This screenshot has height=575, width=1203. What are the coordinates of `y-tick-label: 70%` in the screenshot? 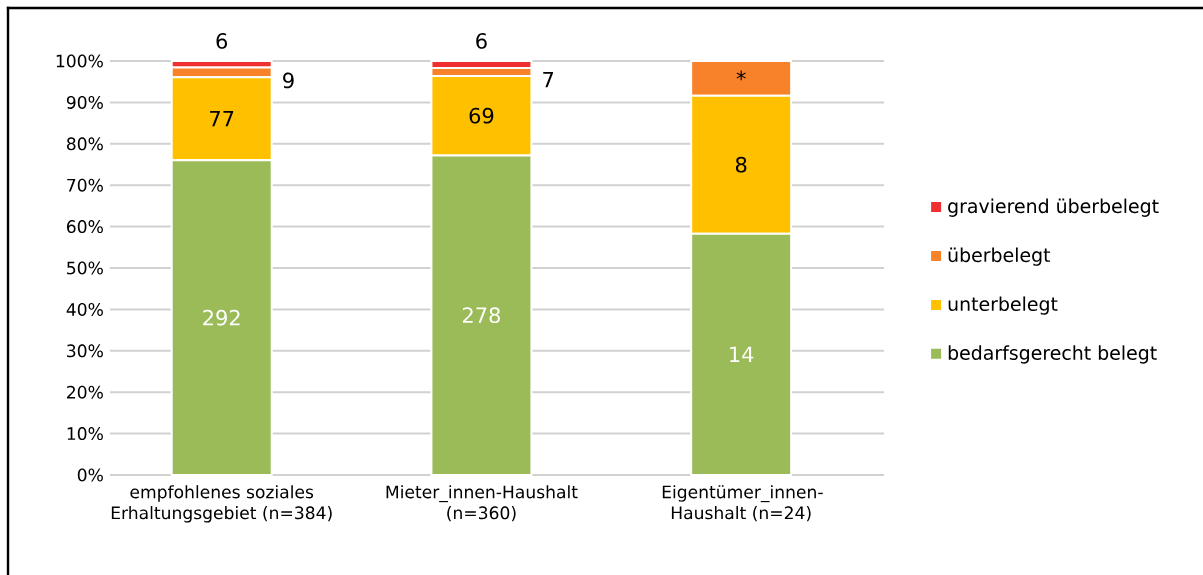 It's located at (85, 185).